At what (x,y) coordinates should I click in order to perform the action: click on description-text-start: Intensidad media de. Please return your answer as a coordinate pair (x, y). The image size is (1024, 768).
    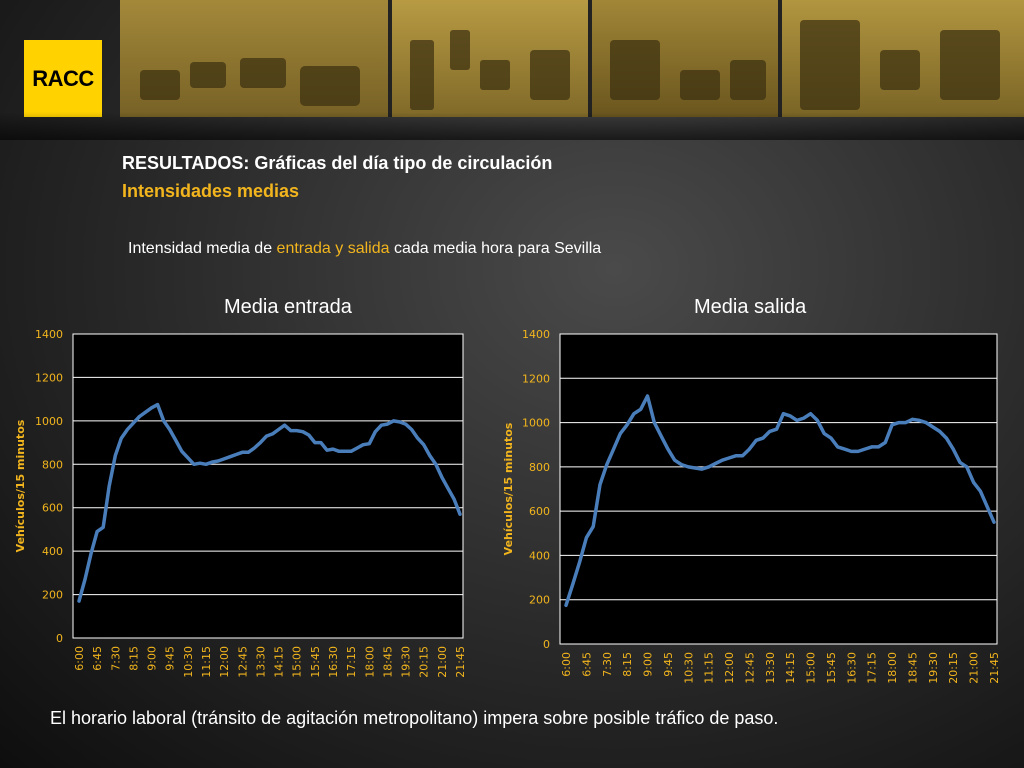
    Looking at the image, I should click on (202, 248).